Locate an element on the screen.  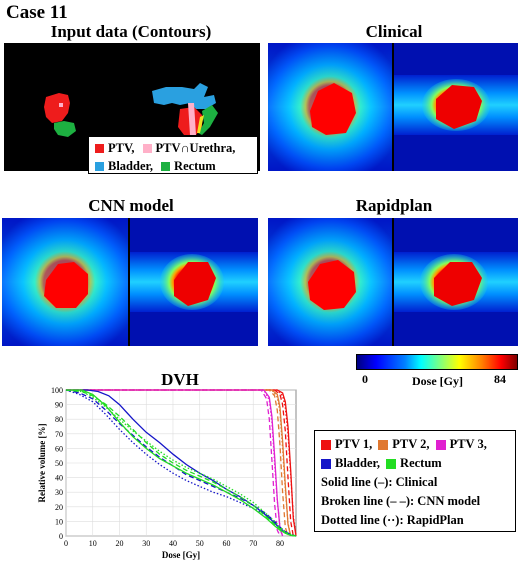
dvh-line-bladder-cnn-model is located at coordinates (181, 463).